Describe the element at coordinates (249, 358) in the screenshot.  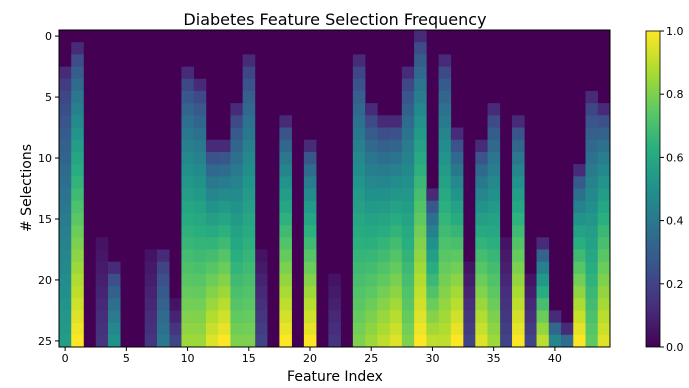
I see `x-tick-label: 15` at that location.